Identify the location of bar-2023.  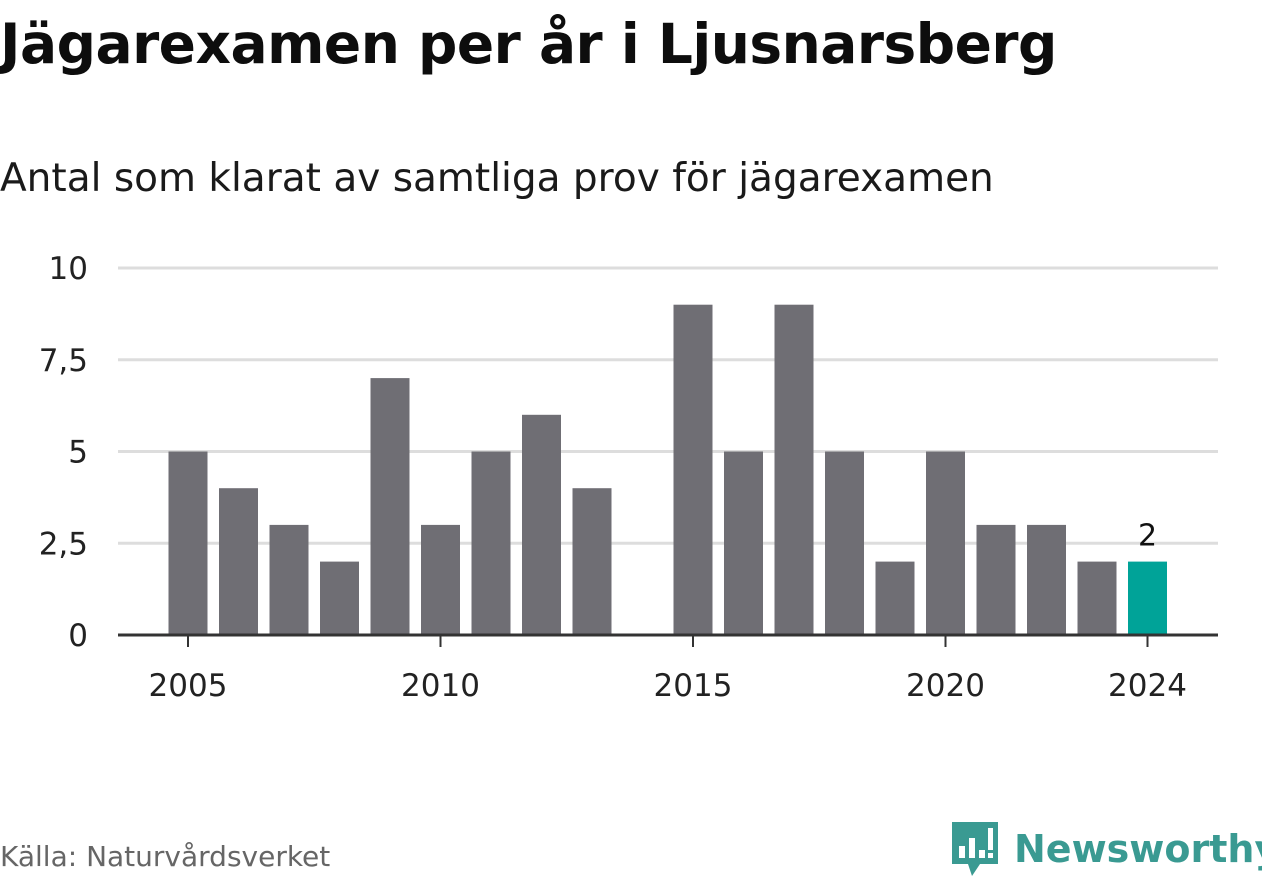
(1097, 598).